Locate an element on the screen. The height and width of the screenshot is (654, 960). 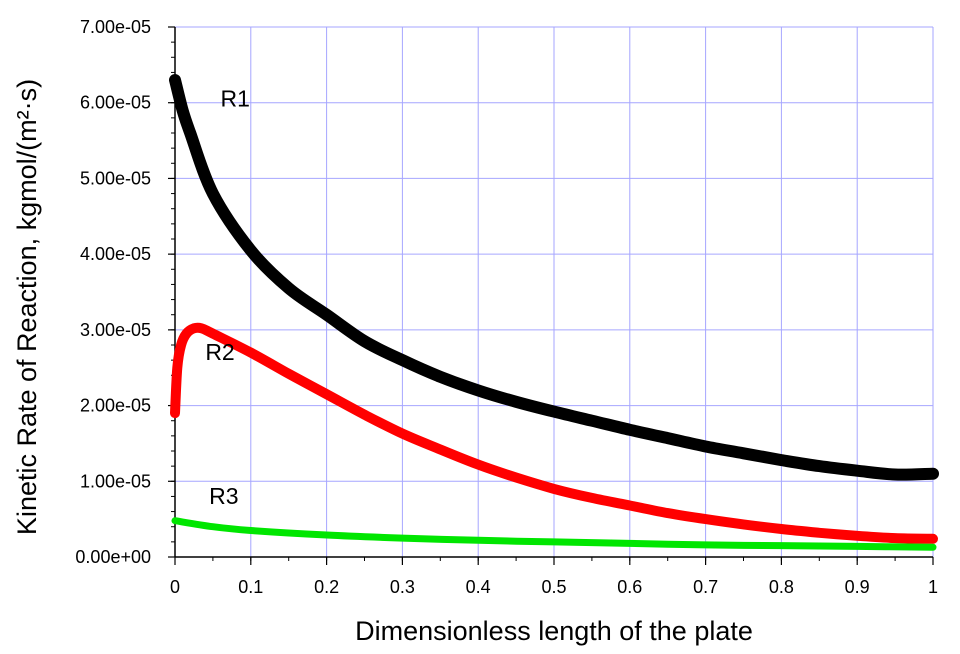
y-tick-label: 2.00e-05 is located at coordinates (115, 406).